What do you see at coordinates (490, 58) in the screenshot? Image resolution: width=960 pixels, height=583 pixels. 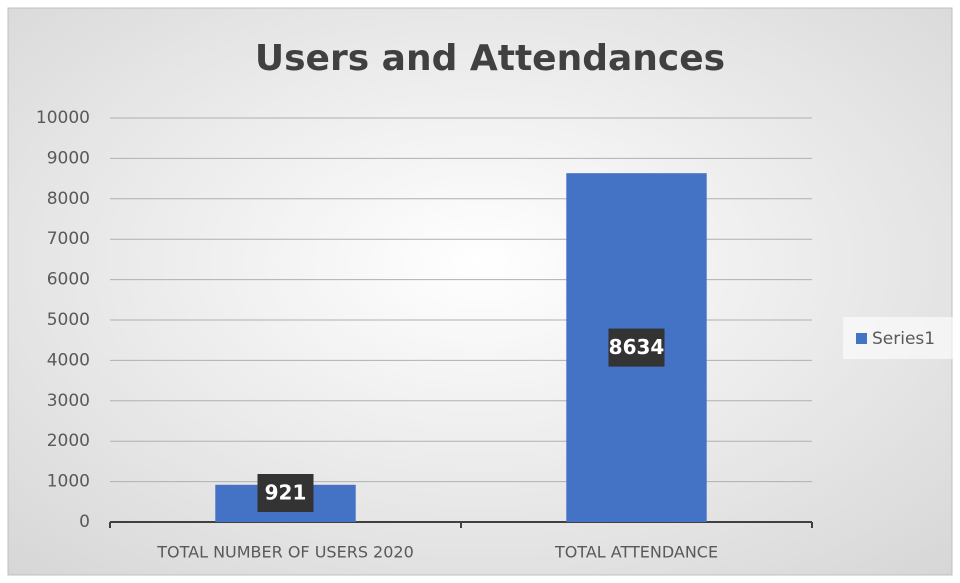 I see `chart-title: Users and Attendances` at bounding box center [490, 58].